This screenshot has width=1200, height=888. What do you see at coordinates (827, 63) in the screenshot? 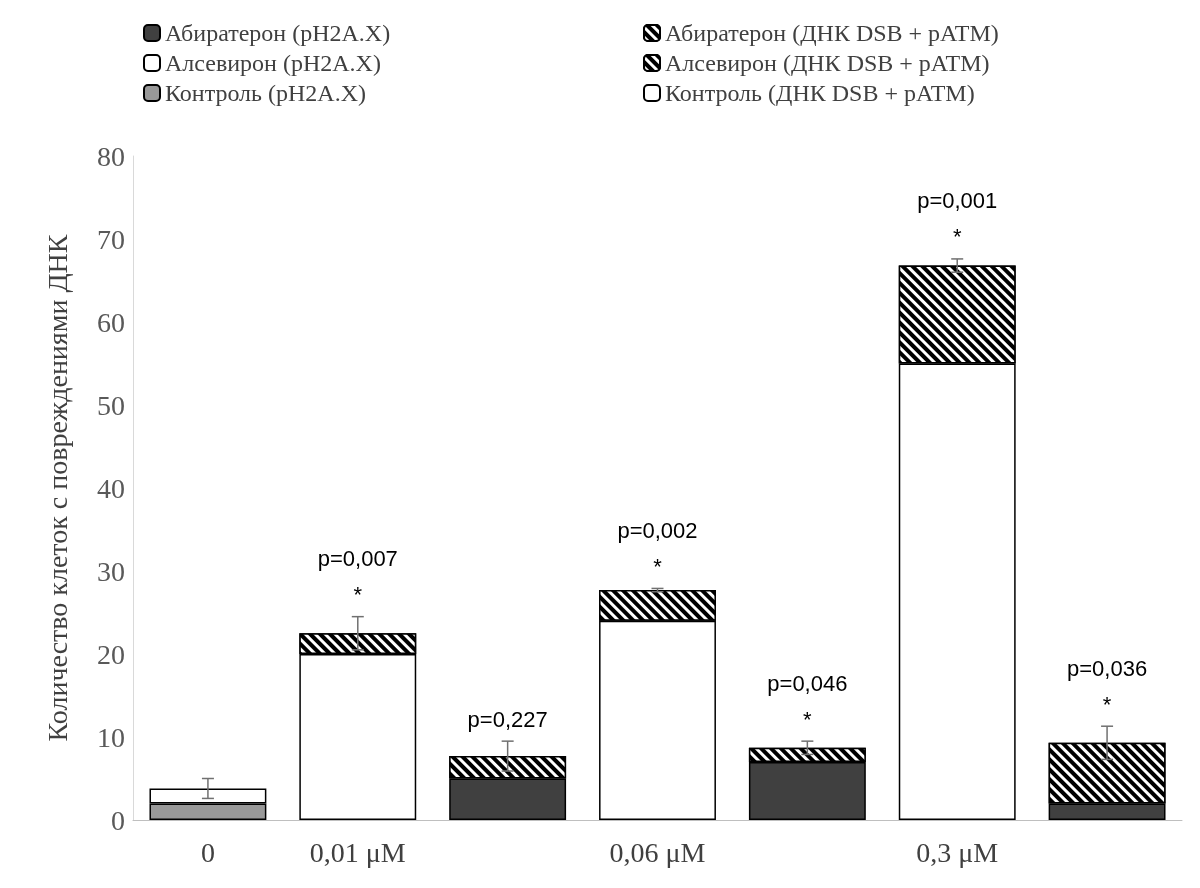
I see `legend-label: Алсевирон (ДНК DSB + pATM)` at bounding box center [827, 63].